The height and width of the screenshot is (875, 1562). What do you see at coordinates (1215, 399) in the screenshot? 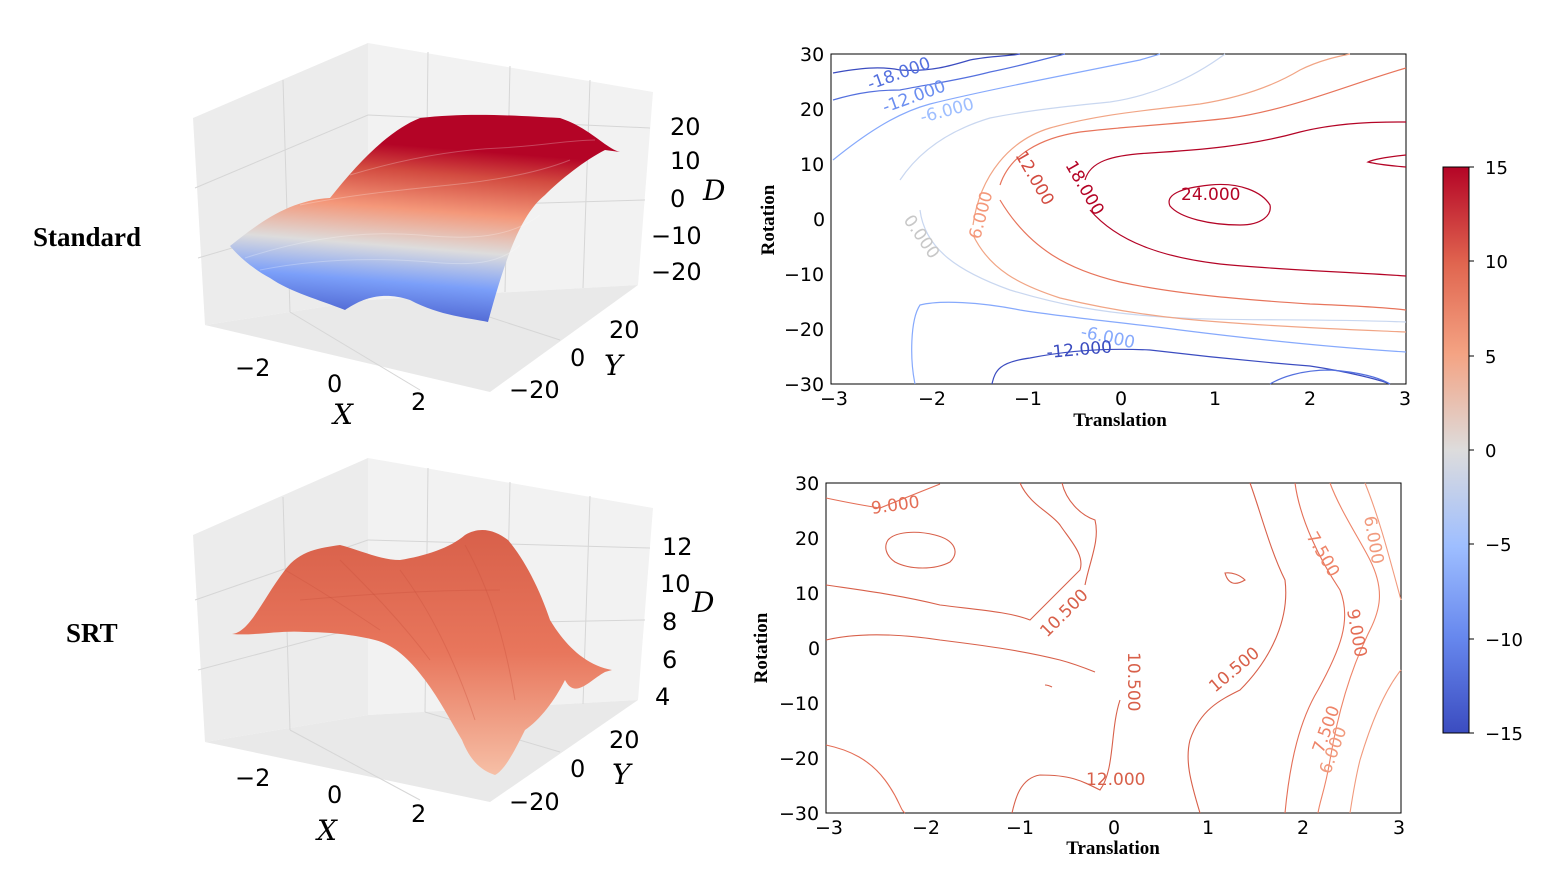
I see `x-tick: 1` at bounding box center [1215, 399].